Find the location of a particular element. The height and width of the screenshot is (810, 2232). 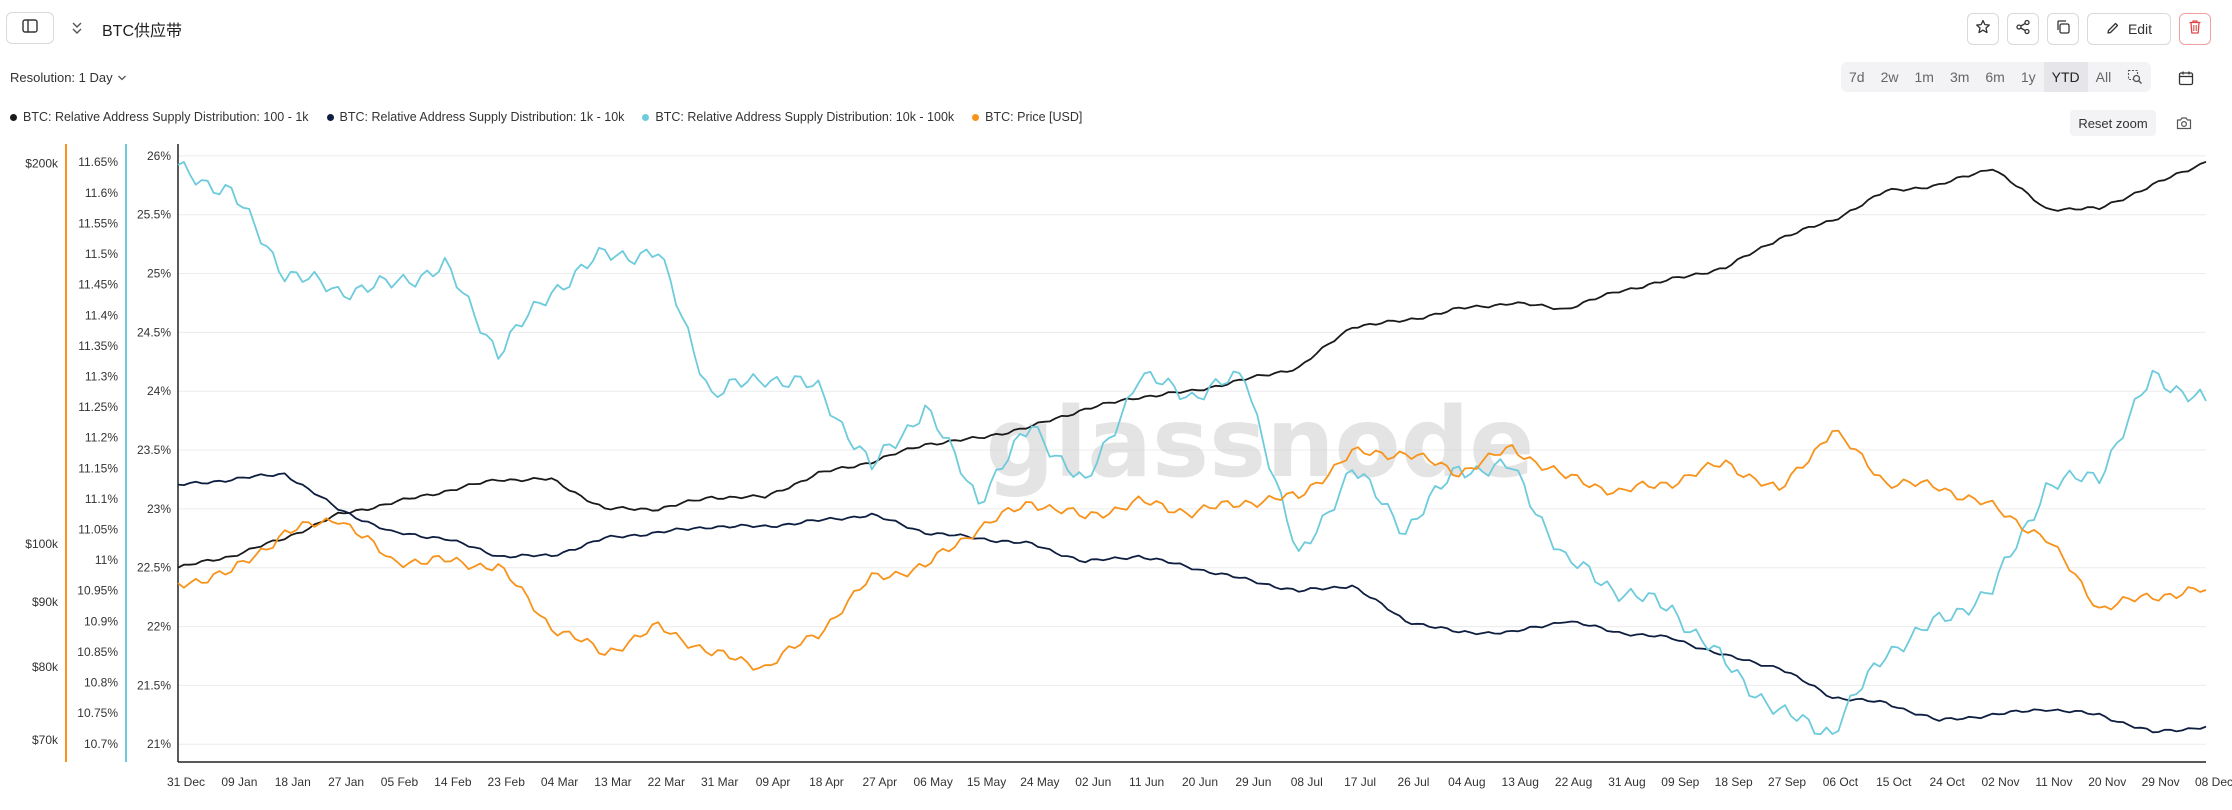

copy-icon is located at coordinates (2063, 29).